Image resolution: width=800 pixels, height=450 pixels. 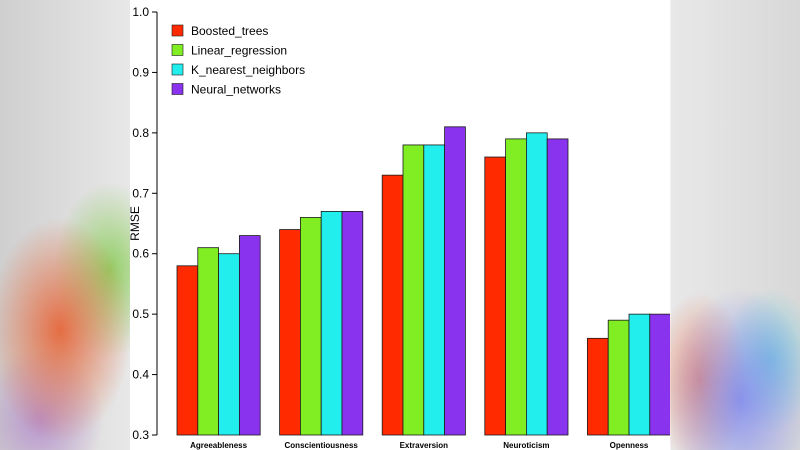 What do you see at coordinates (140, 12) in the screenshot?
I see `y-tick-label: 1.0` at bounding box center [140, 12].